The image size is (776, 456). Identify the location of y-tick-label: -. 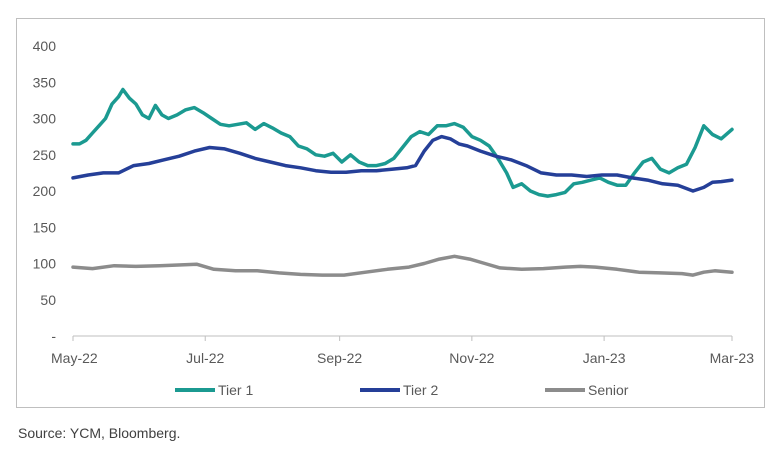
(53, 336).